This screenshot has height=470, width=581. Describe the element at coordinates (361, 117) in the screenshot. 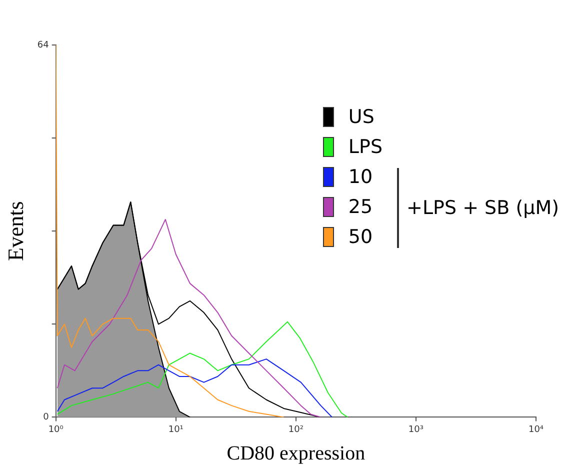

I see `legend-label: US` at that location.